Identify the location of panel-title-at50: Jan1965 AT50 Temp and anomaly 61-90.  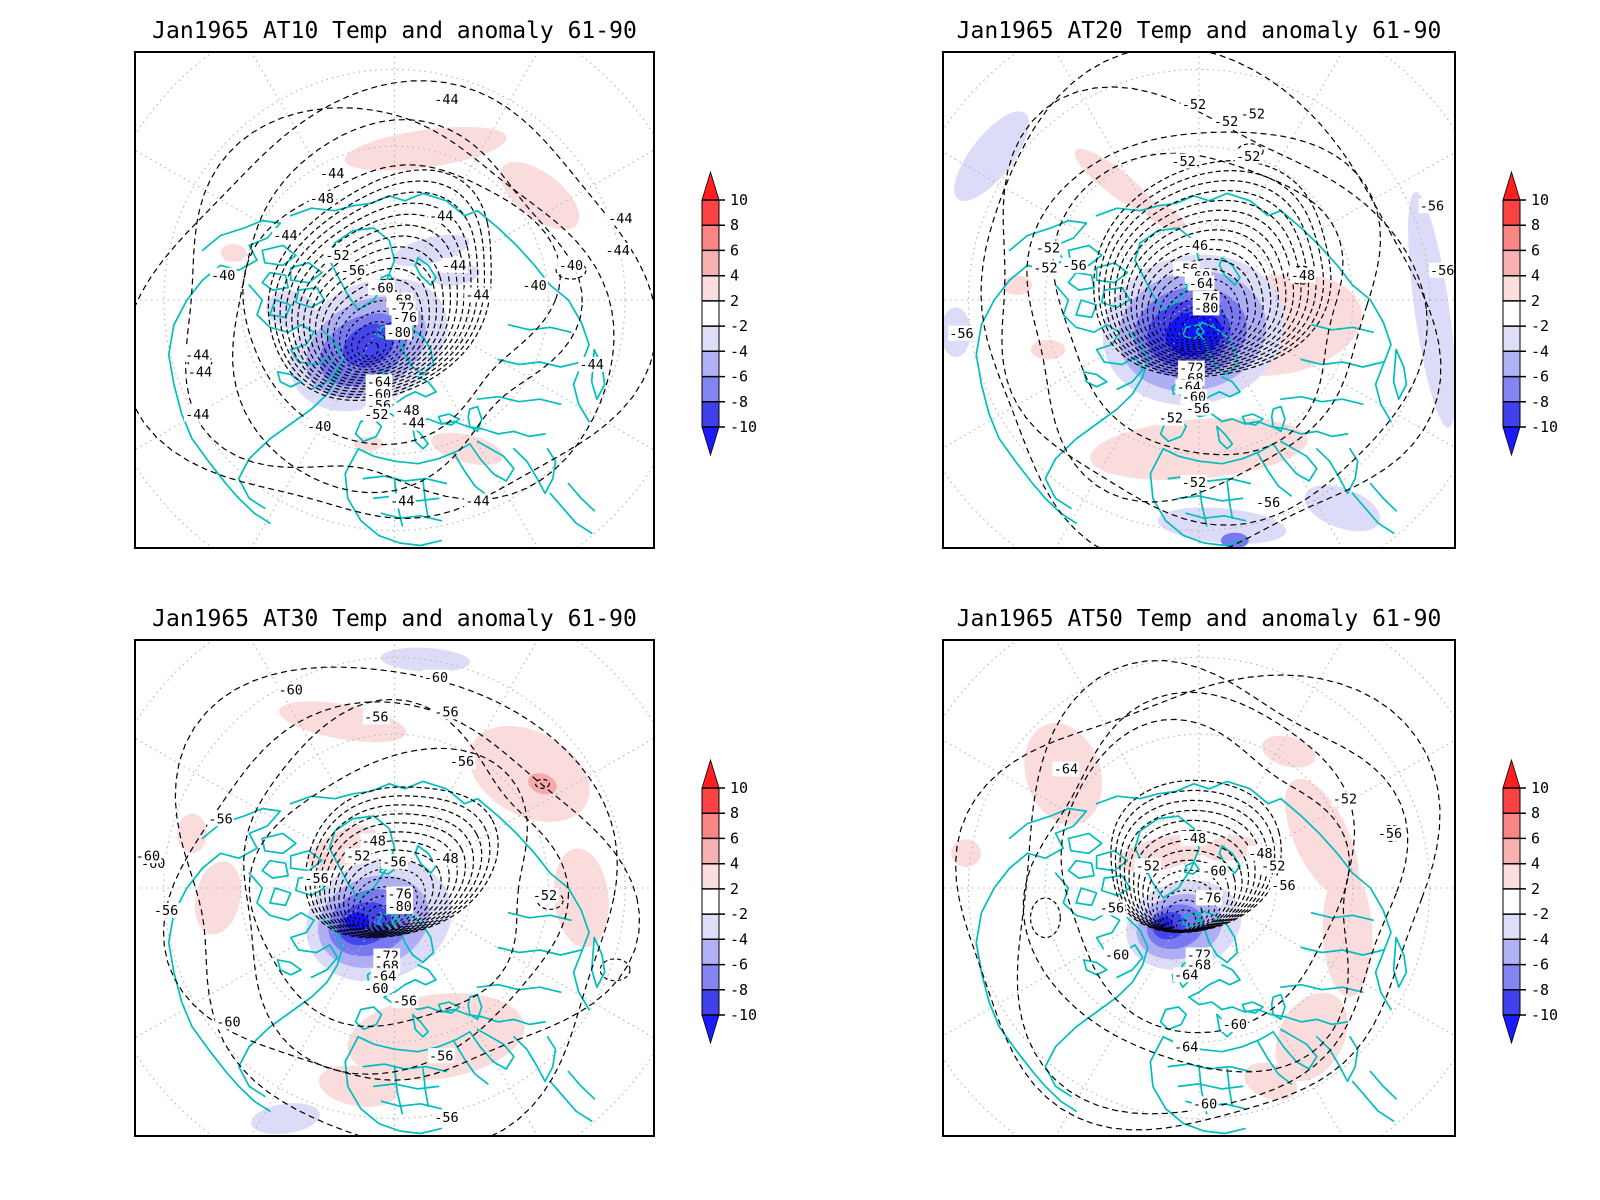
(1199, 619).